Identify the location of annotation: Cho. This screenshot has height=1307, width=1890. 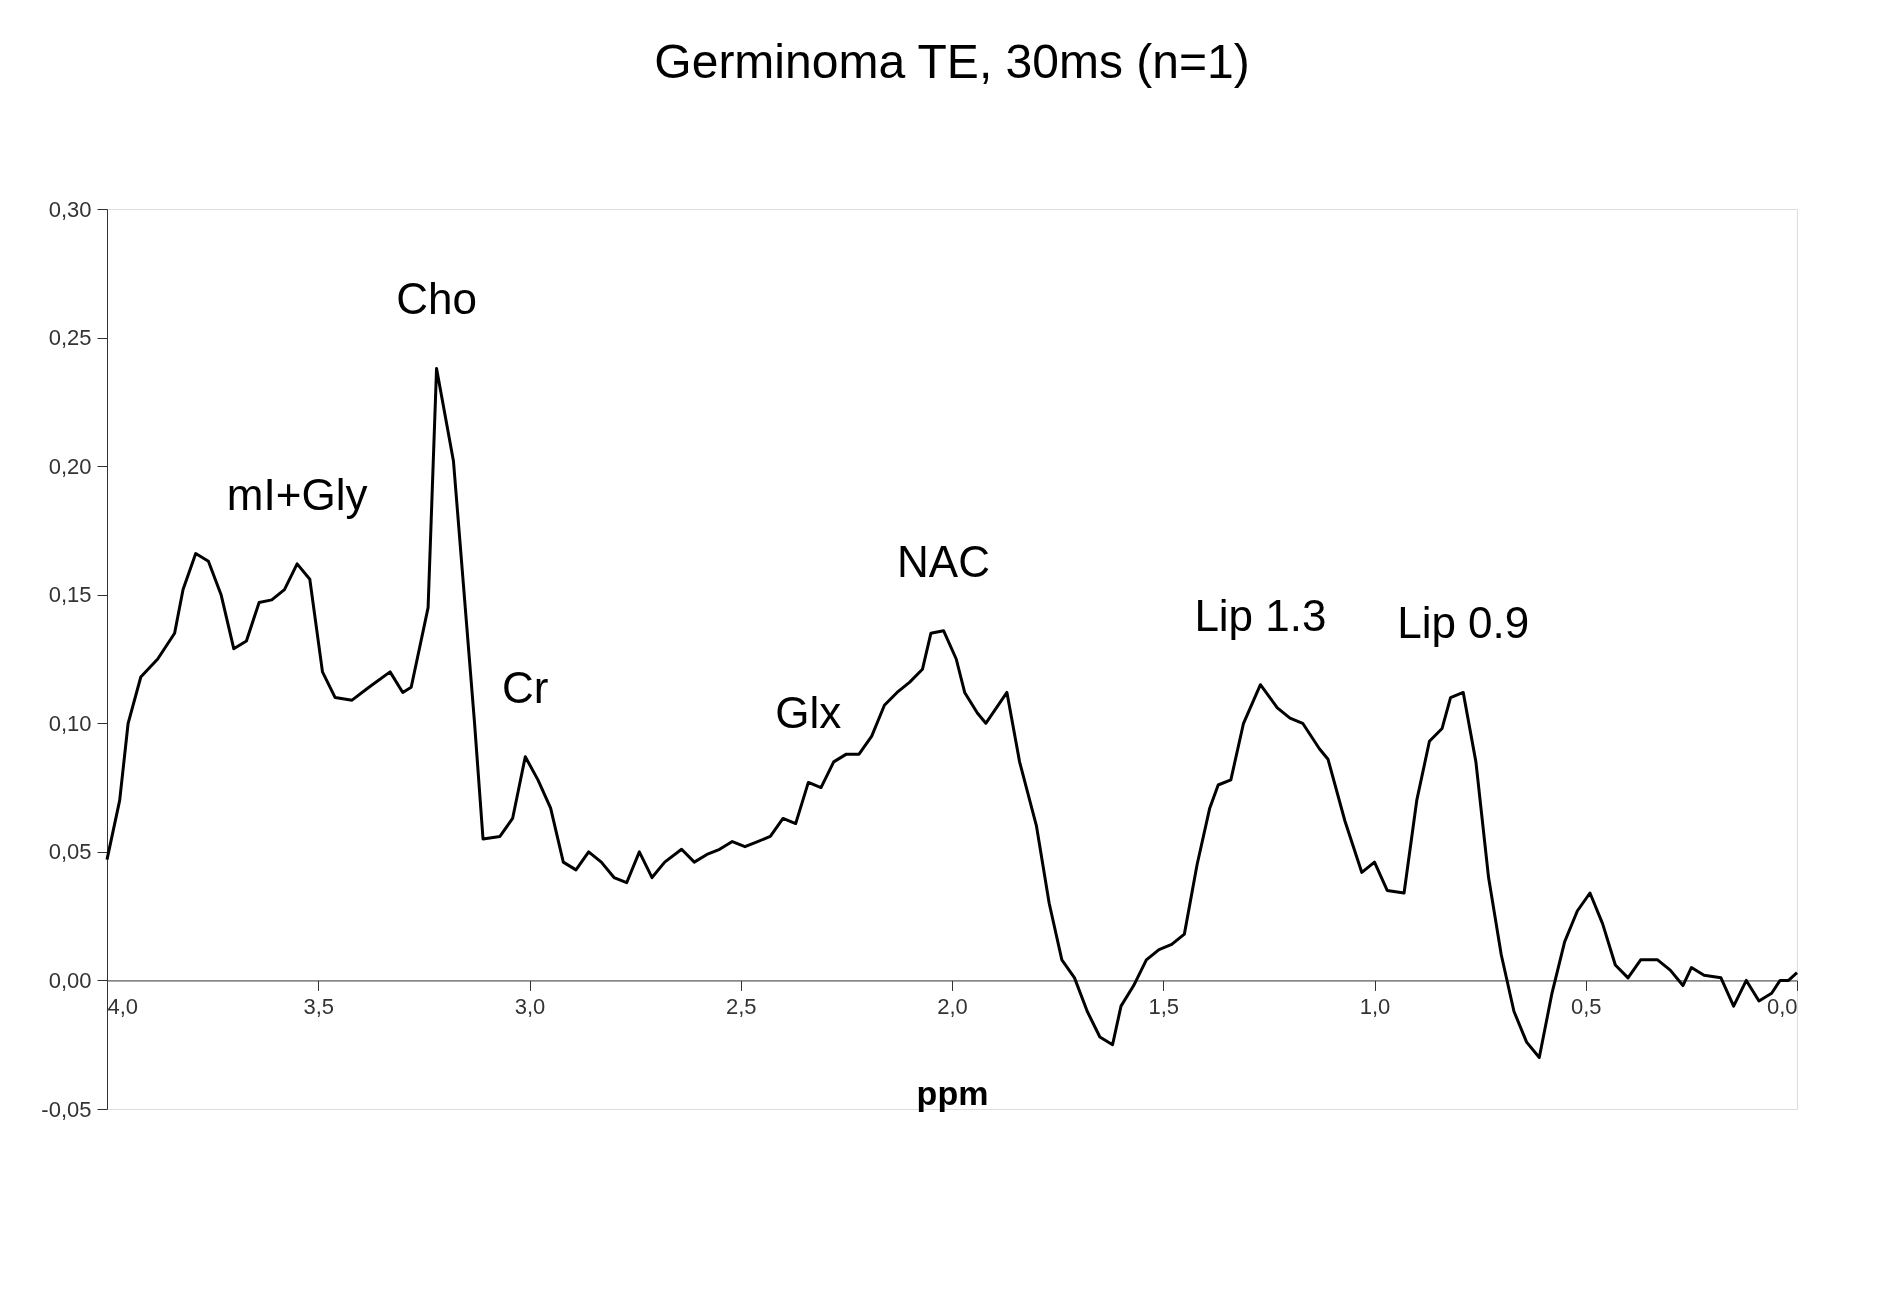
(436, 299).